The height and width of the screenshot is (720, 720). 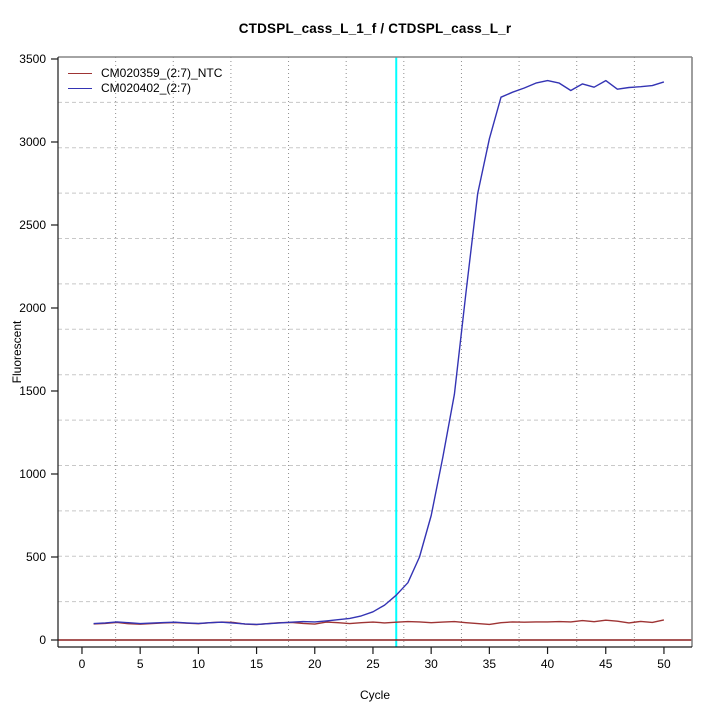 What do you see at coordinates (32, 142) in the screenshot?
I see `y-tick-label: 3000` at bounding box center [32, 142].